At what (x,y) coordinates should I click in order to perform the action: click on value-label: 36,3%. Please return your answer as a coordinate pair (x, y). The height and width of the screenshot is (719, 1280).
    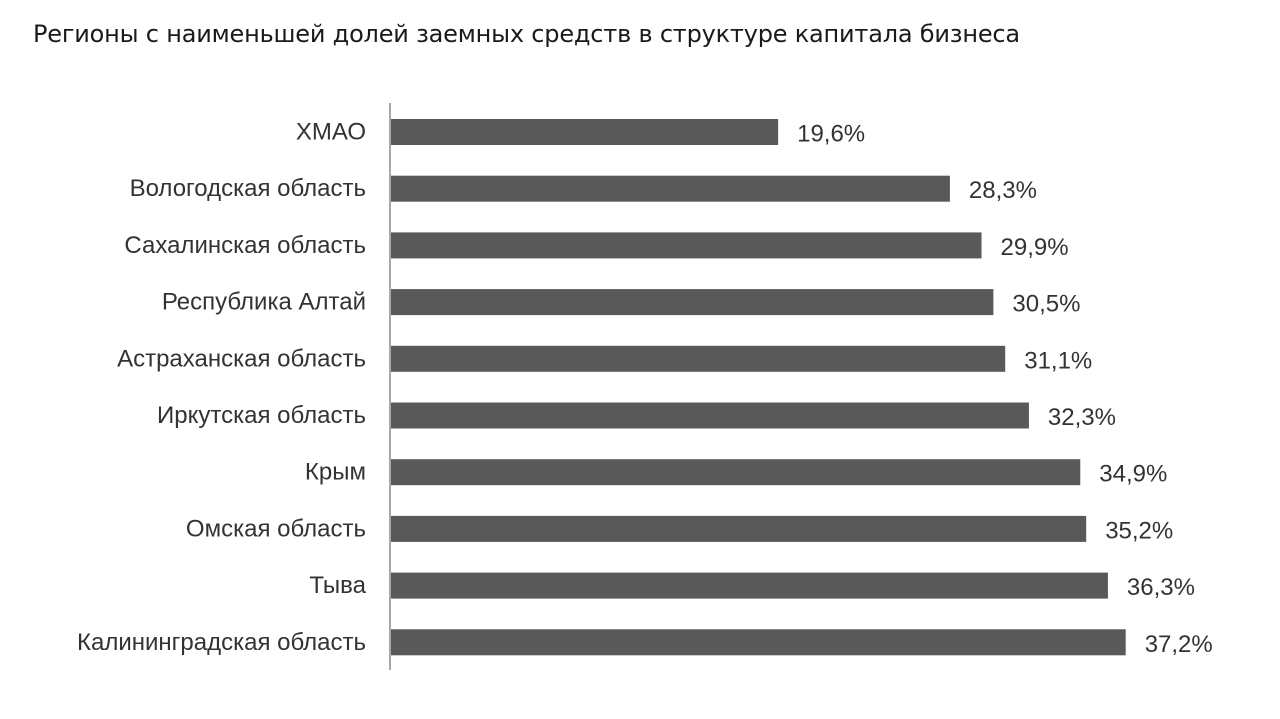
    Looking at the image, I should click on (1161, 587).